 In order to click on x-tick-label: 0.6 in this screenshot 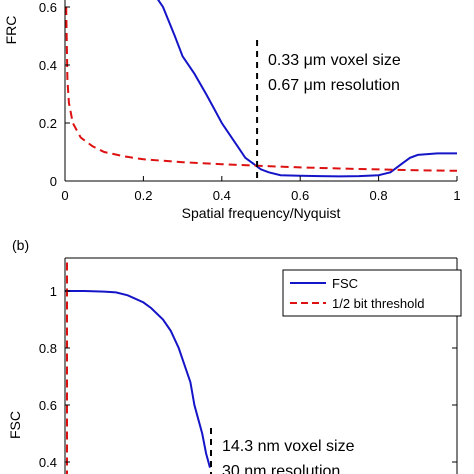, I will do `click(300, 195)`.